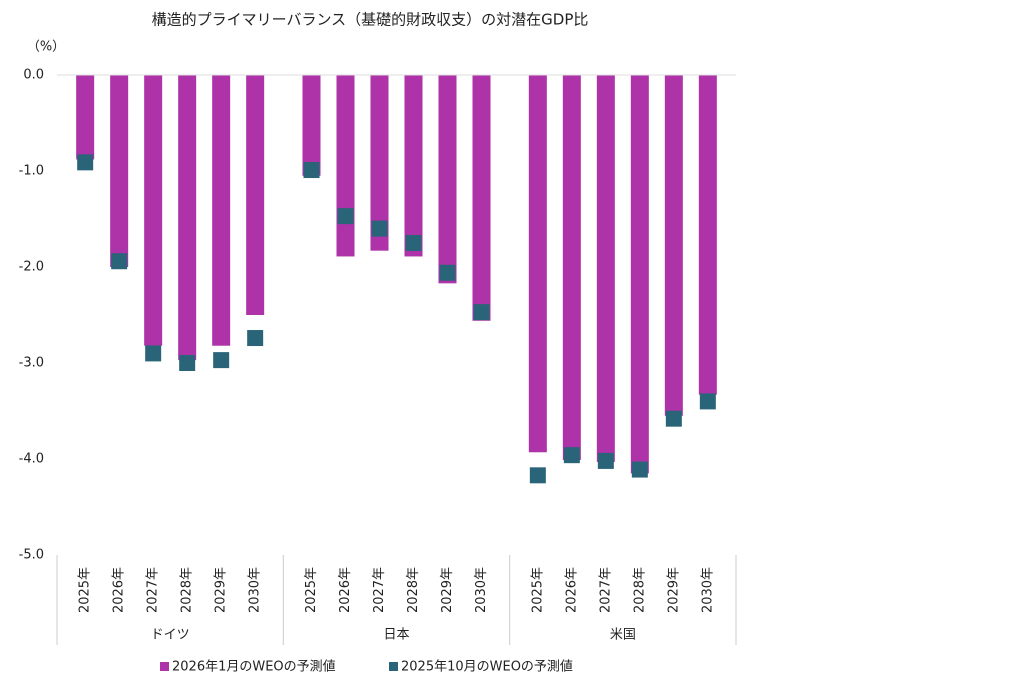  I want to click on y-tick-label: -3.0, so click(31, 363).